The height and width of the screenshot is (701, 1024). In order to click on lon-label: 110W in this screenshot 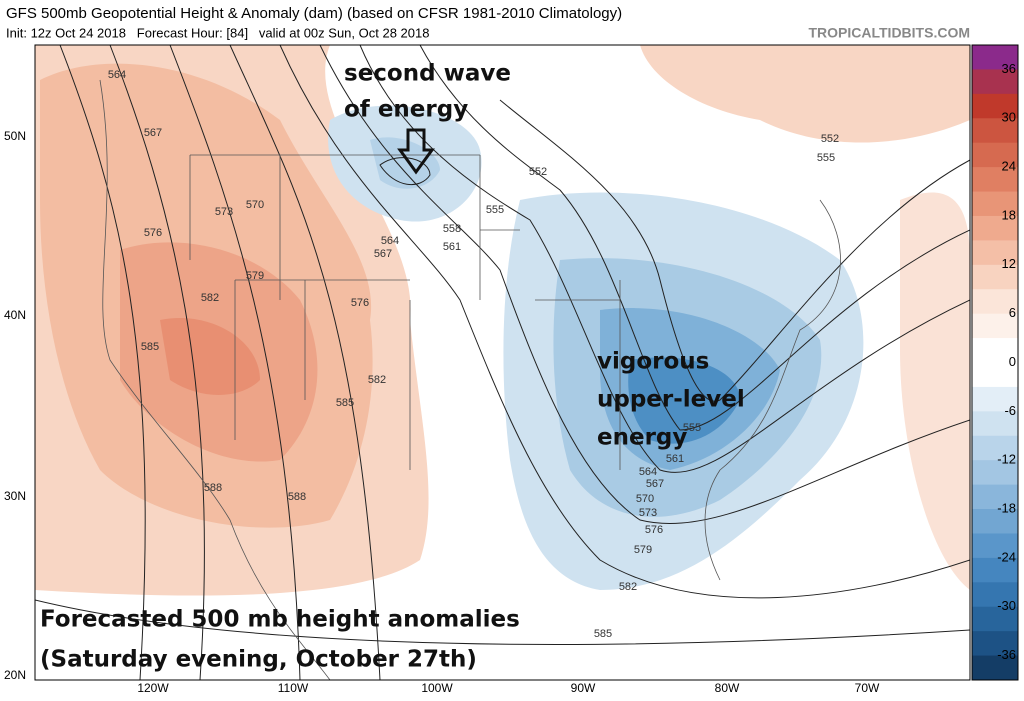, I will do `click(293, 688)`.